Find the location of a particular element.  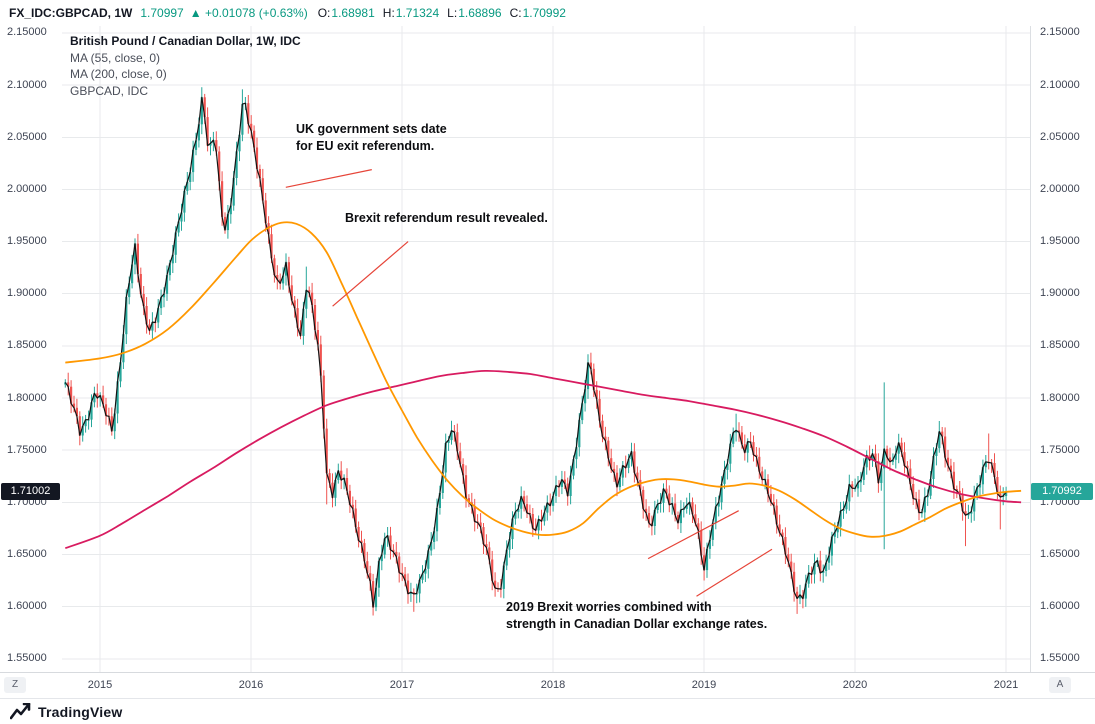

tradingview-logo-icon is located at coordinates (20, 711).